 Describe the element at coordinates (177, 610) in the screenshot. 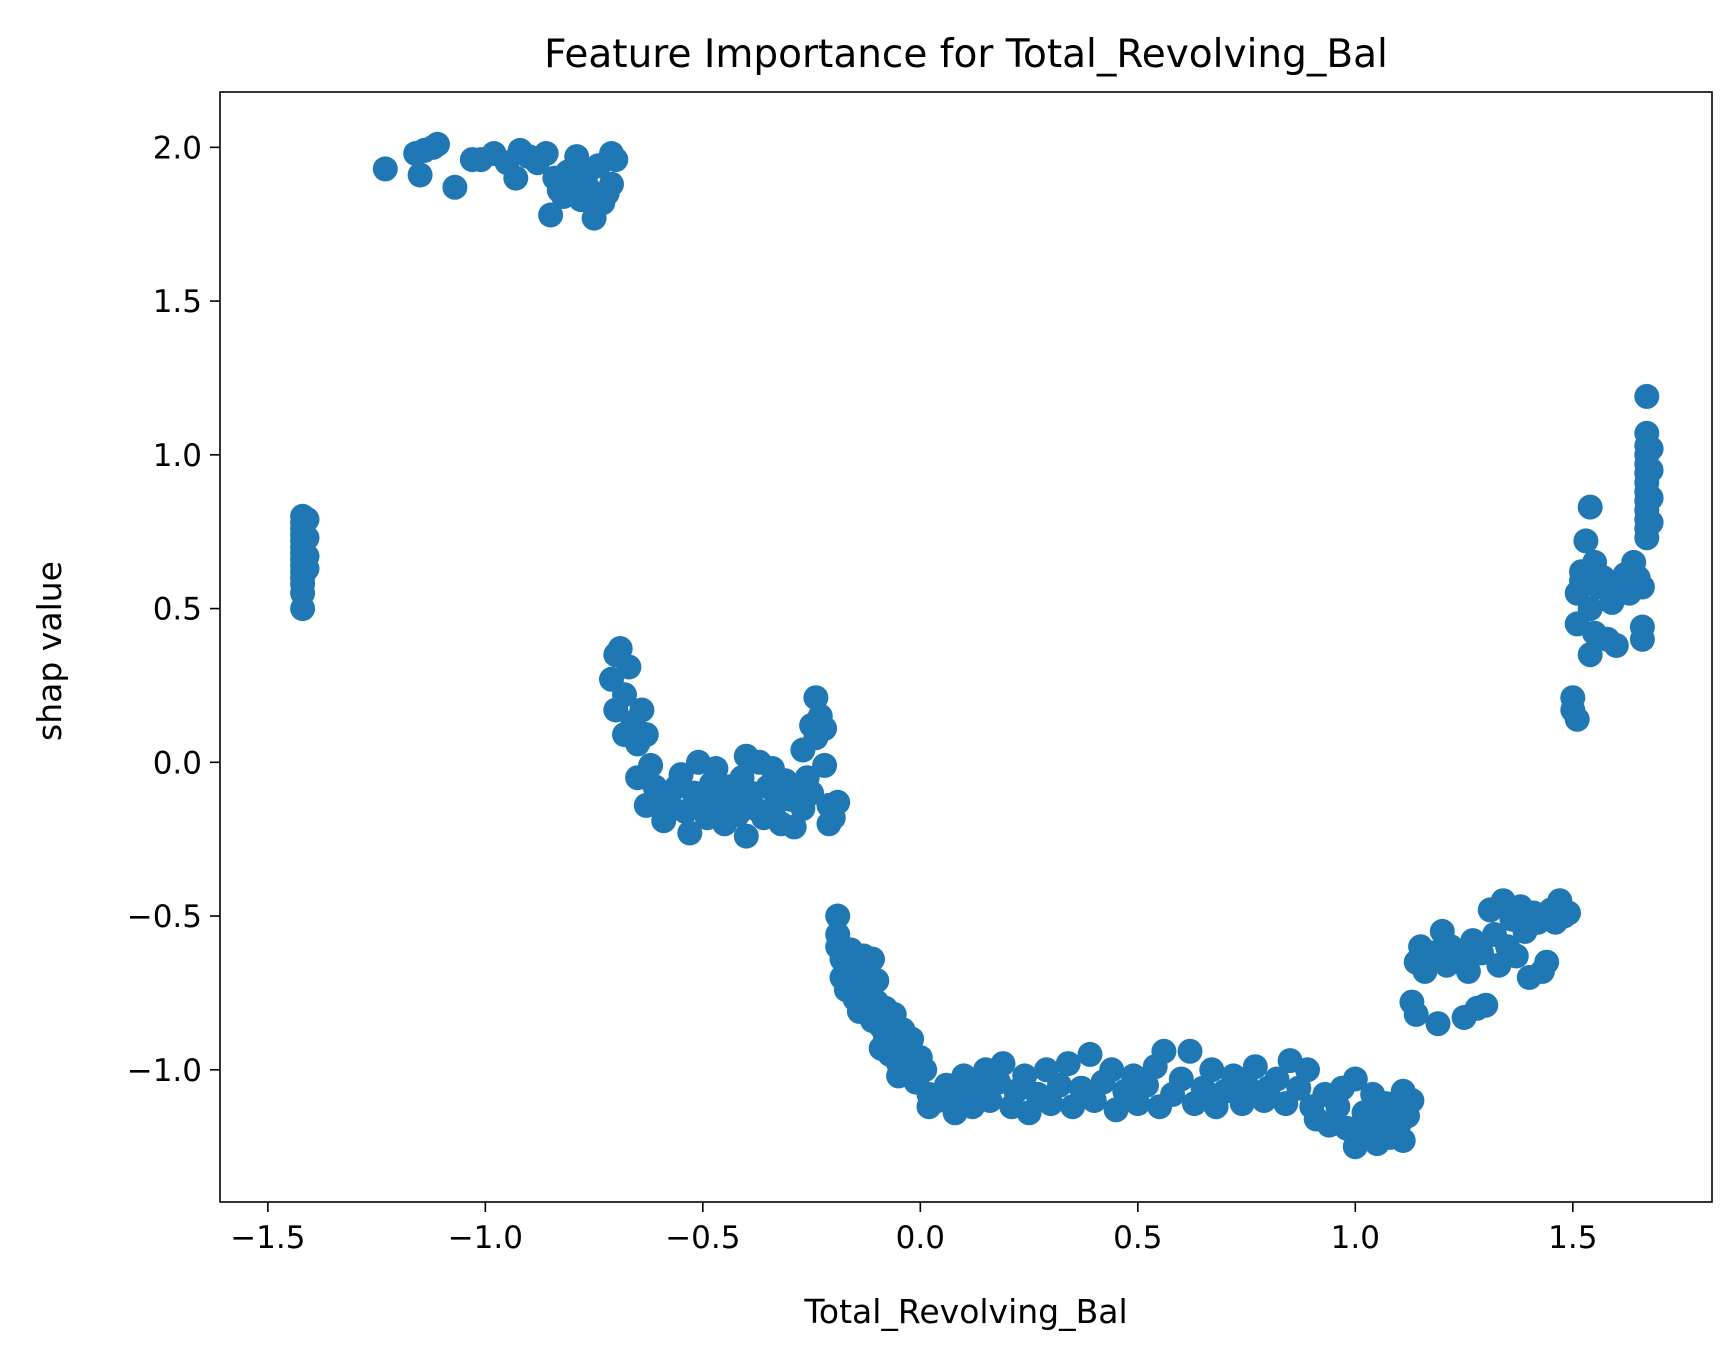

I see `y-tick-label: 0.5` at that location.